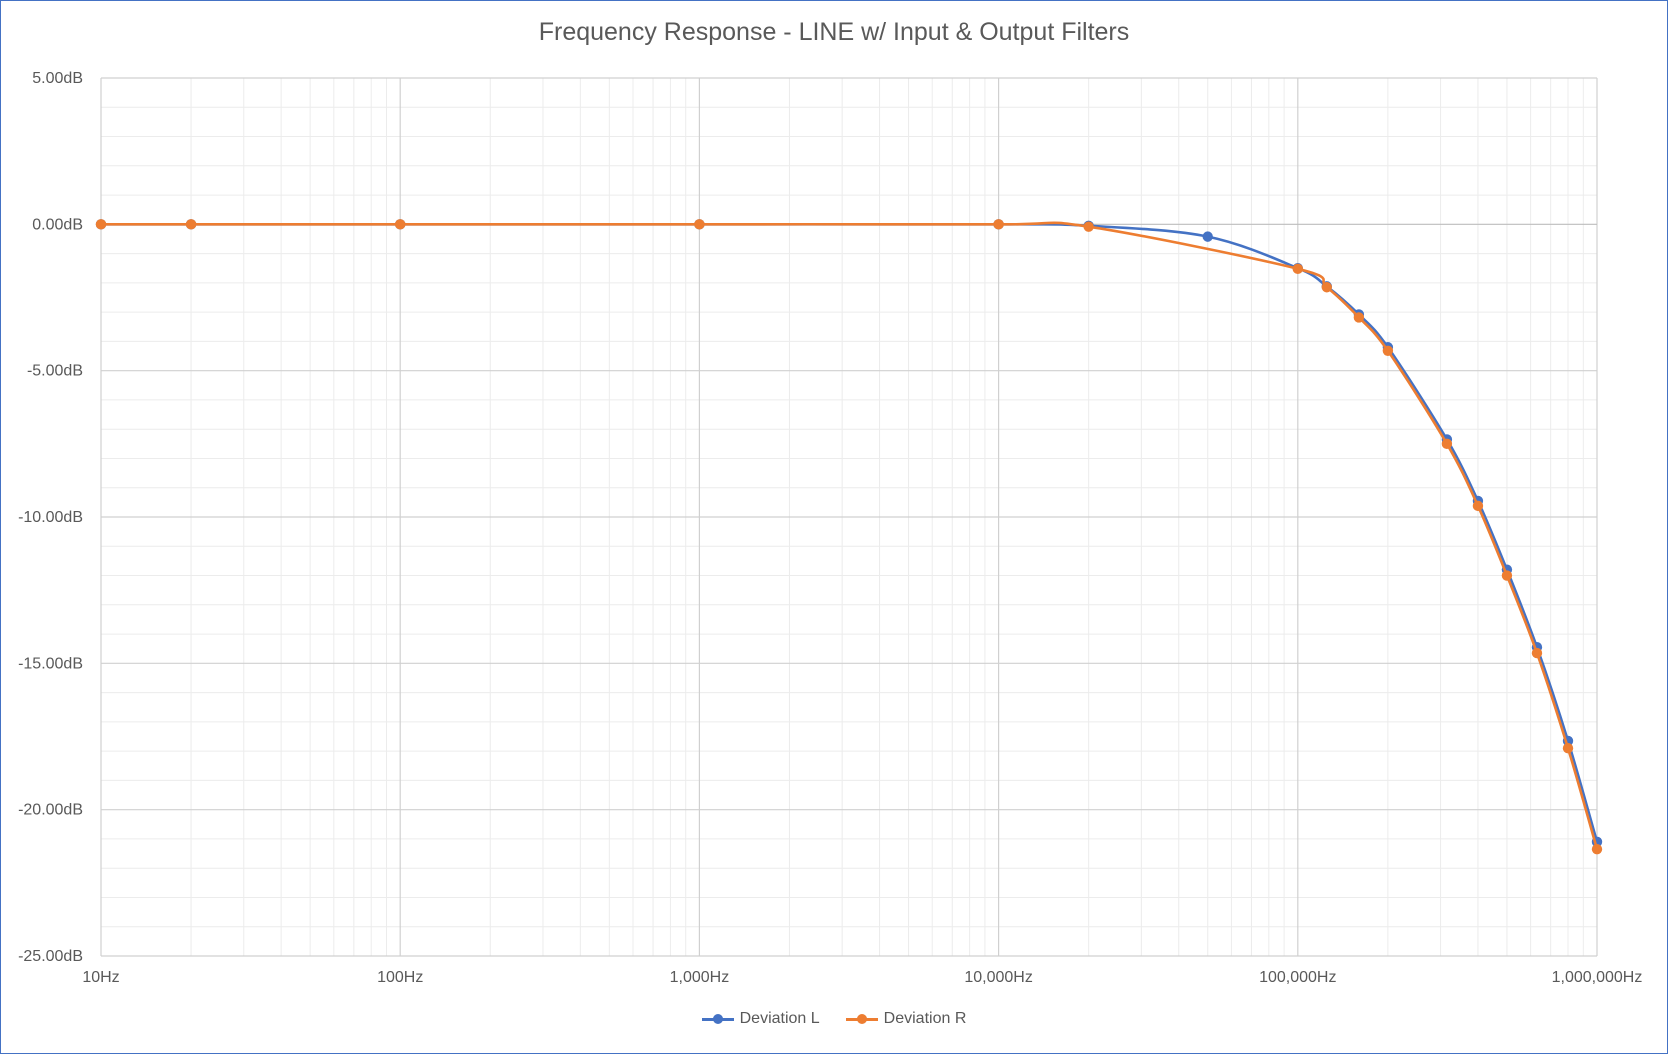  What do you see at coordinates (50, 663) in the screenshot?
I see `y-tick-label: -15.00dB` at bounding box center [50, 663].